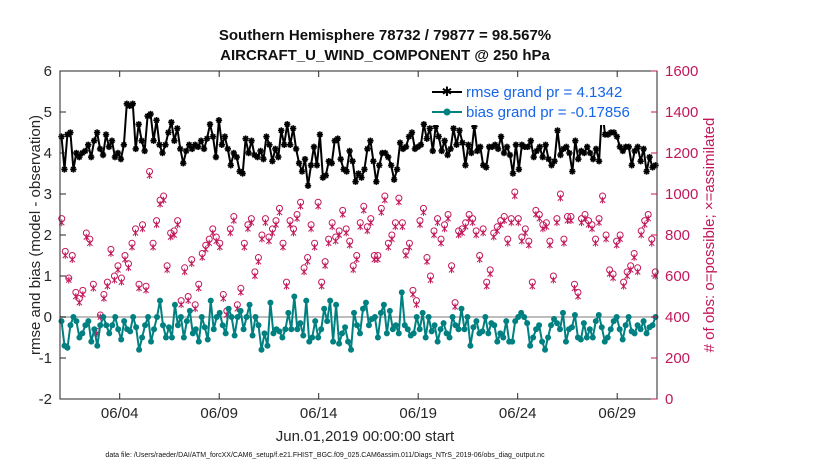 The image size is (830, 470). Describe the element at coordinates (677, 235) in the screenshot. I see `y2-tick-label: 800` at that location.